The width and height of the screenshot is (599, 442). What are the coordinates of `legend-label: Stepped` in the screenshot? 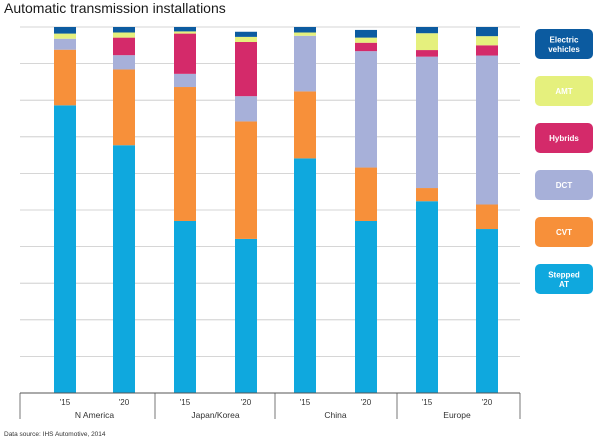 It's located at (564, 274).